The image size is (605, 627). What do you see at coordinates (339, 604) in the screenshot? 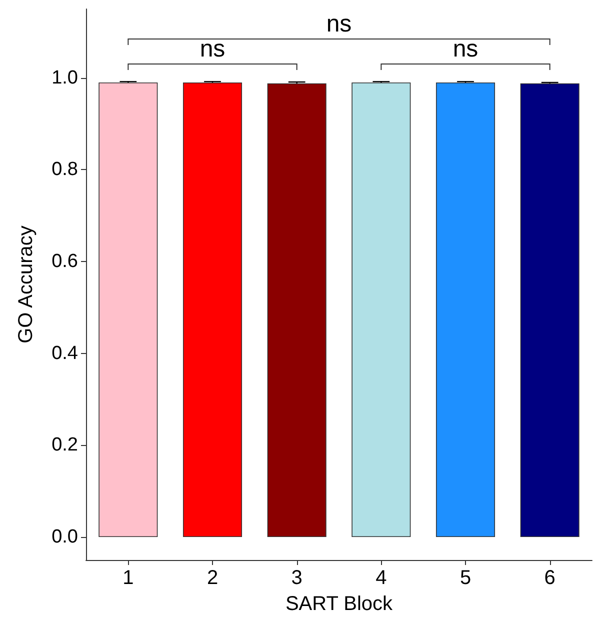
I see `x-axis-title: SART Block` at bounding box center [339, 604].